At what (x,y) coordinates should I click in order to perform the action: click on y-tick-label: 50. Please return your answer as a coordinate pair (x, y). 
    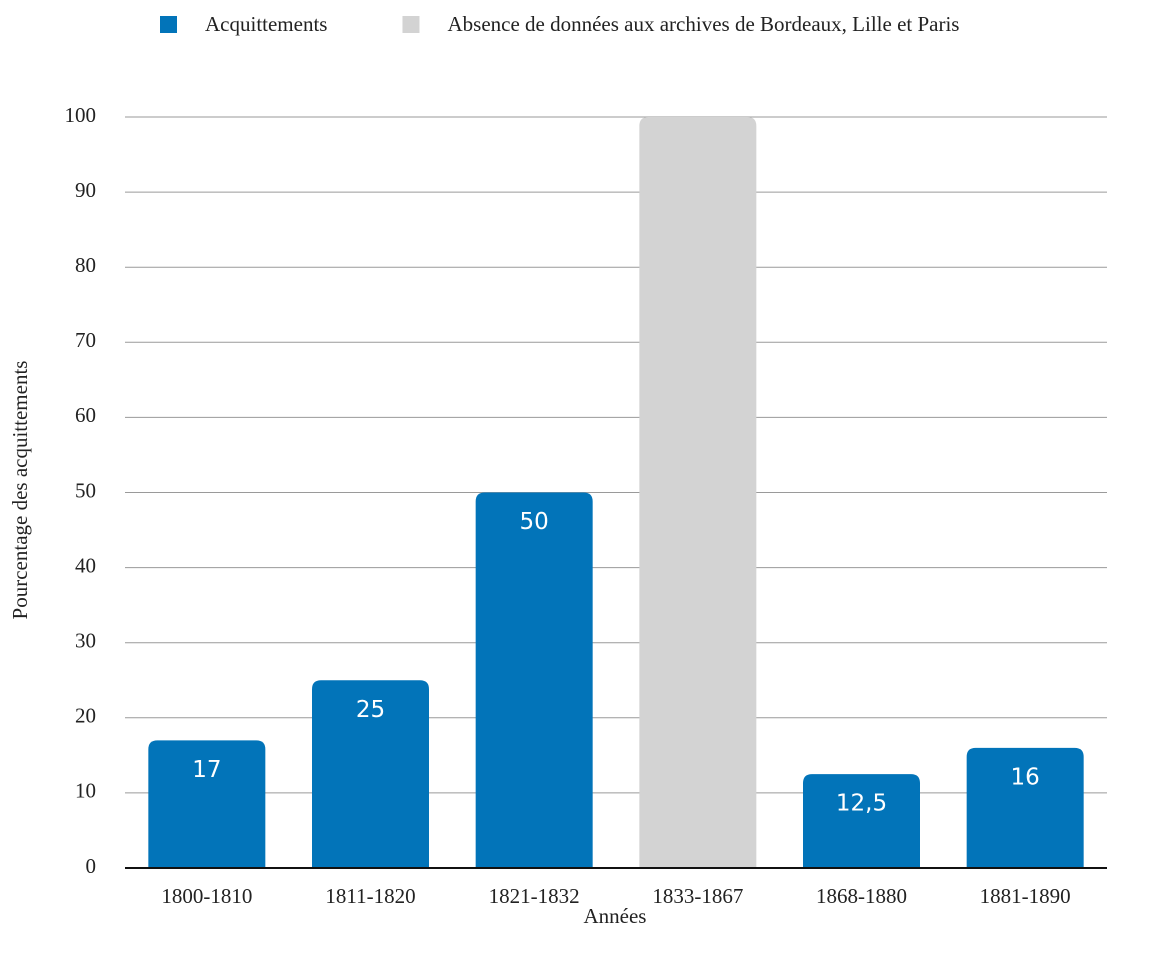
    Looking at the image, I should click on (85, 490).